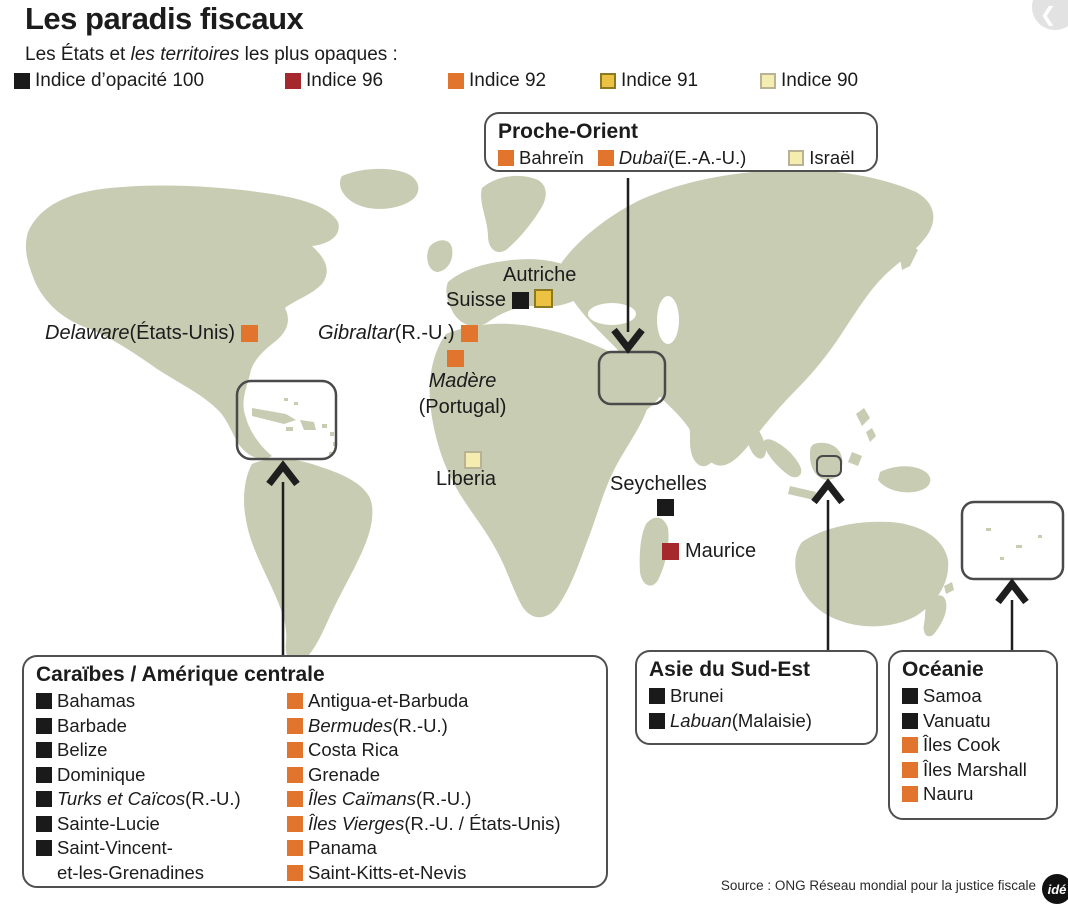 The width and height of the screenshot is (1068, 905). I want to click on territory-name: Îles Marshall, so click(975, 769).